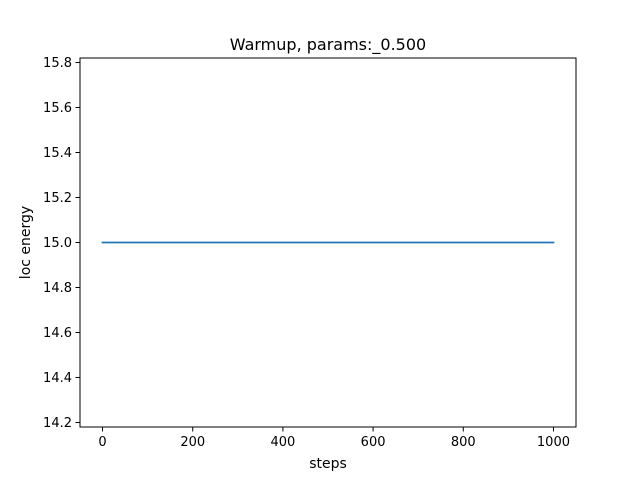  I want to click on y-tick-label: 15.0, so click(57, 243).